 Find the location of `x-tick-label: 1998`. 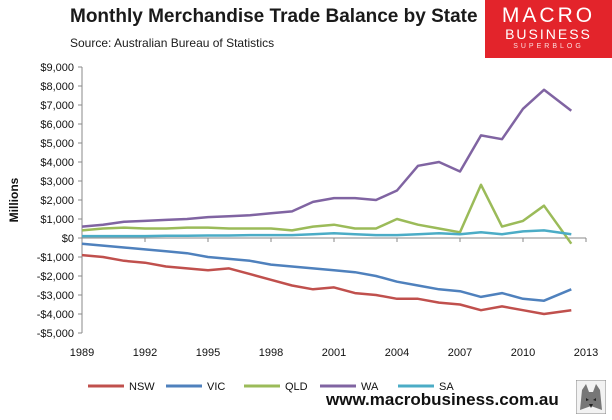

x-tick-label: 1998 is located at coordinates (271, 353).